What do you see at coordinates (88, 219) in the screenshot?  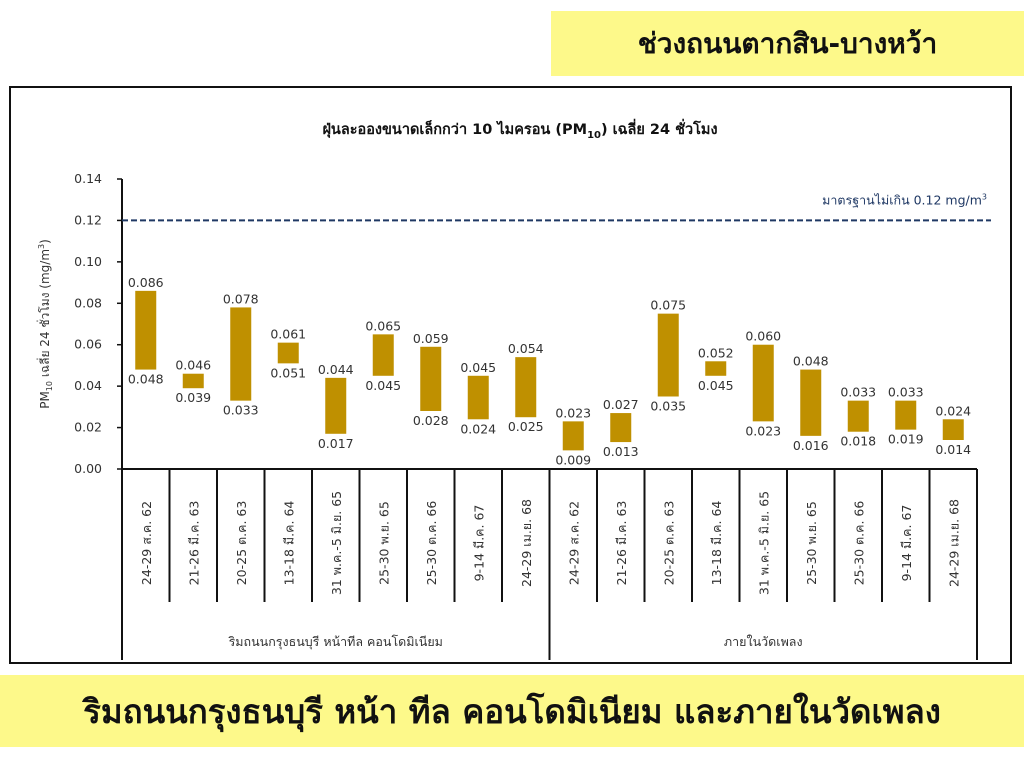 I see `y-tick-label: 0.12` at bounding box center [88, 219].